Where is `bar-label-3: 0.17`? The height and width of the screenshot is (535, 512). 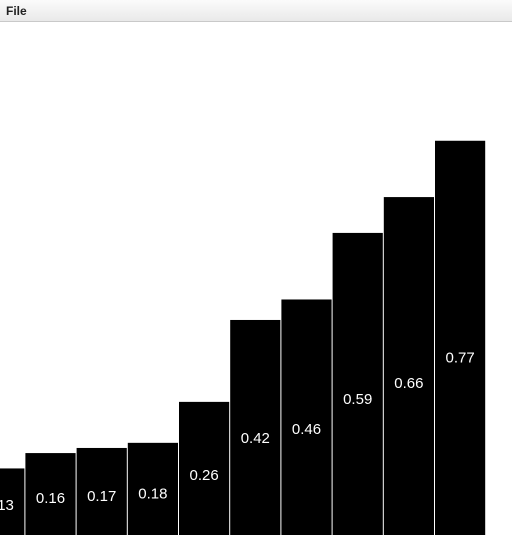 bar-label-3: 0.17 is located at coordinates (101, 496).